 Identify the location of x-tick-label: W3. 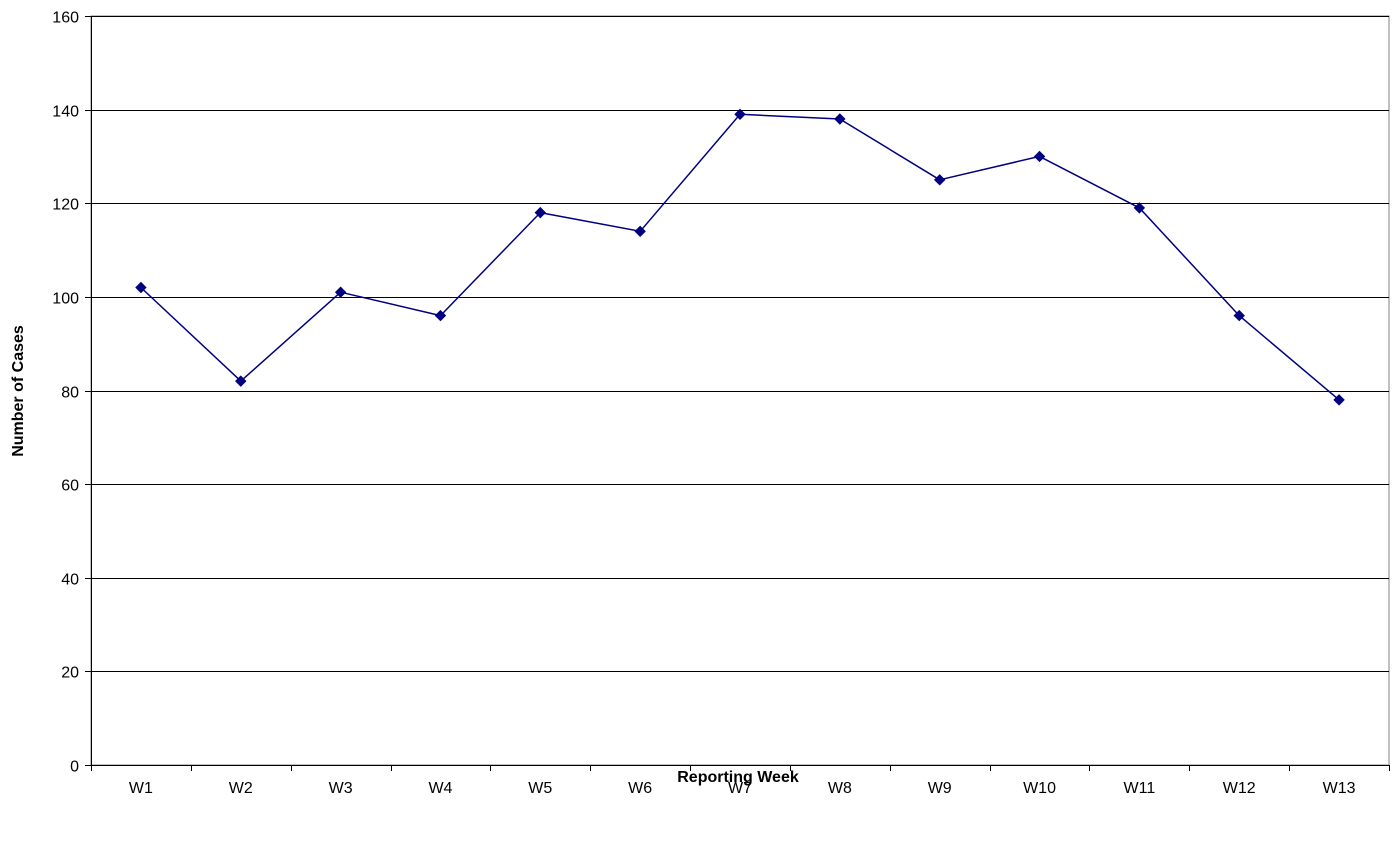
(341, 788).